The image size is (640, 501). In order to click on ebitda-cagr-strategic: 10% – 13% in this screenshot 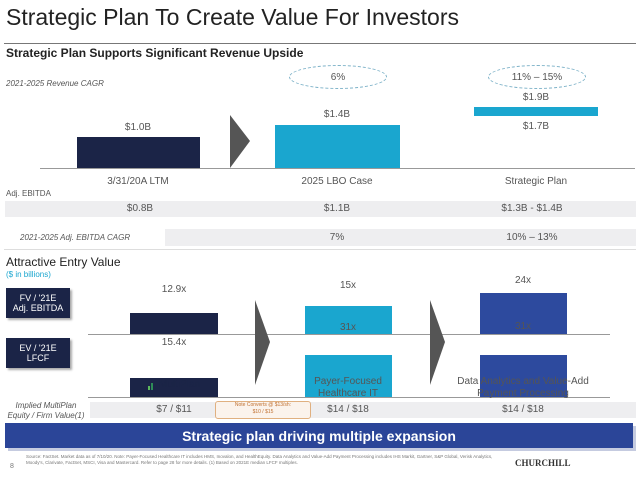, I will do `click(532, 237)`.